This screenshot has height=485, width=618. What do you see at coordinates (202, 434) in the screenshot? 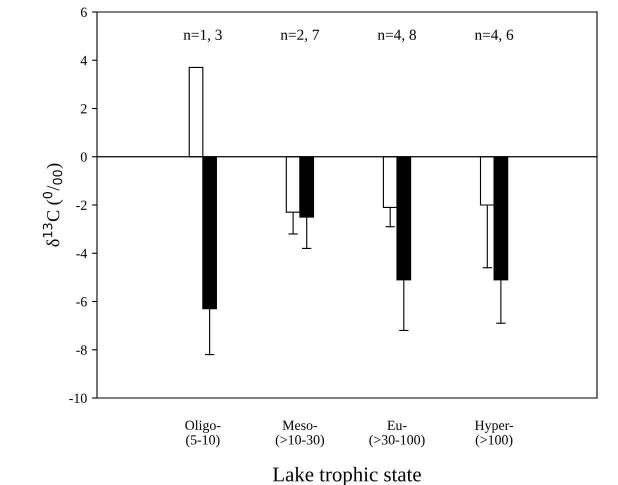
I see `x-tick-label: Oligo- (5-10)` at bounding box center [202, 434].